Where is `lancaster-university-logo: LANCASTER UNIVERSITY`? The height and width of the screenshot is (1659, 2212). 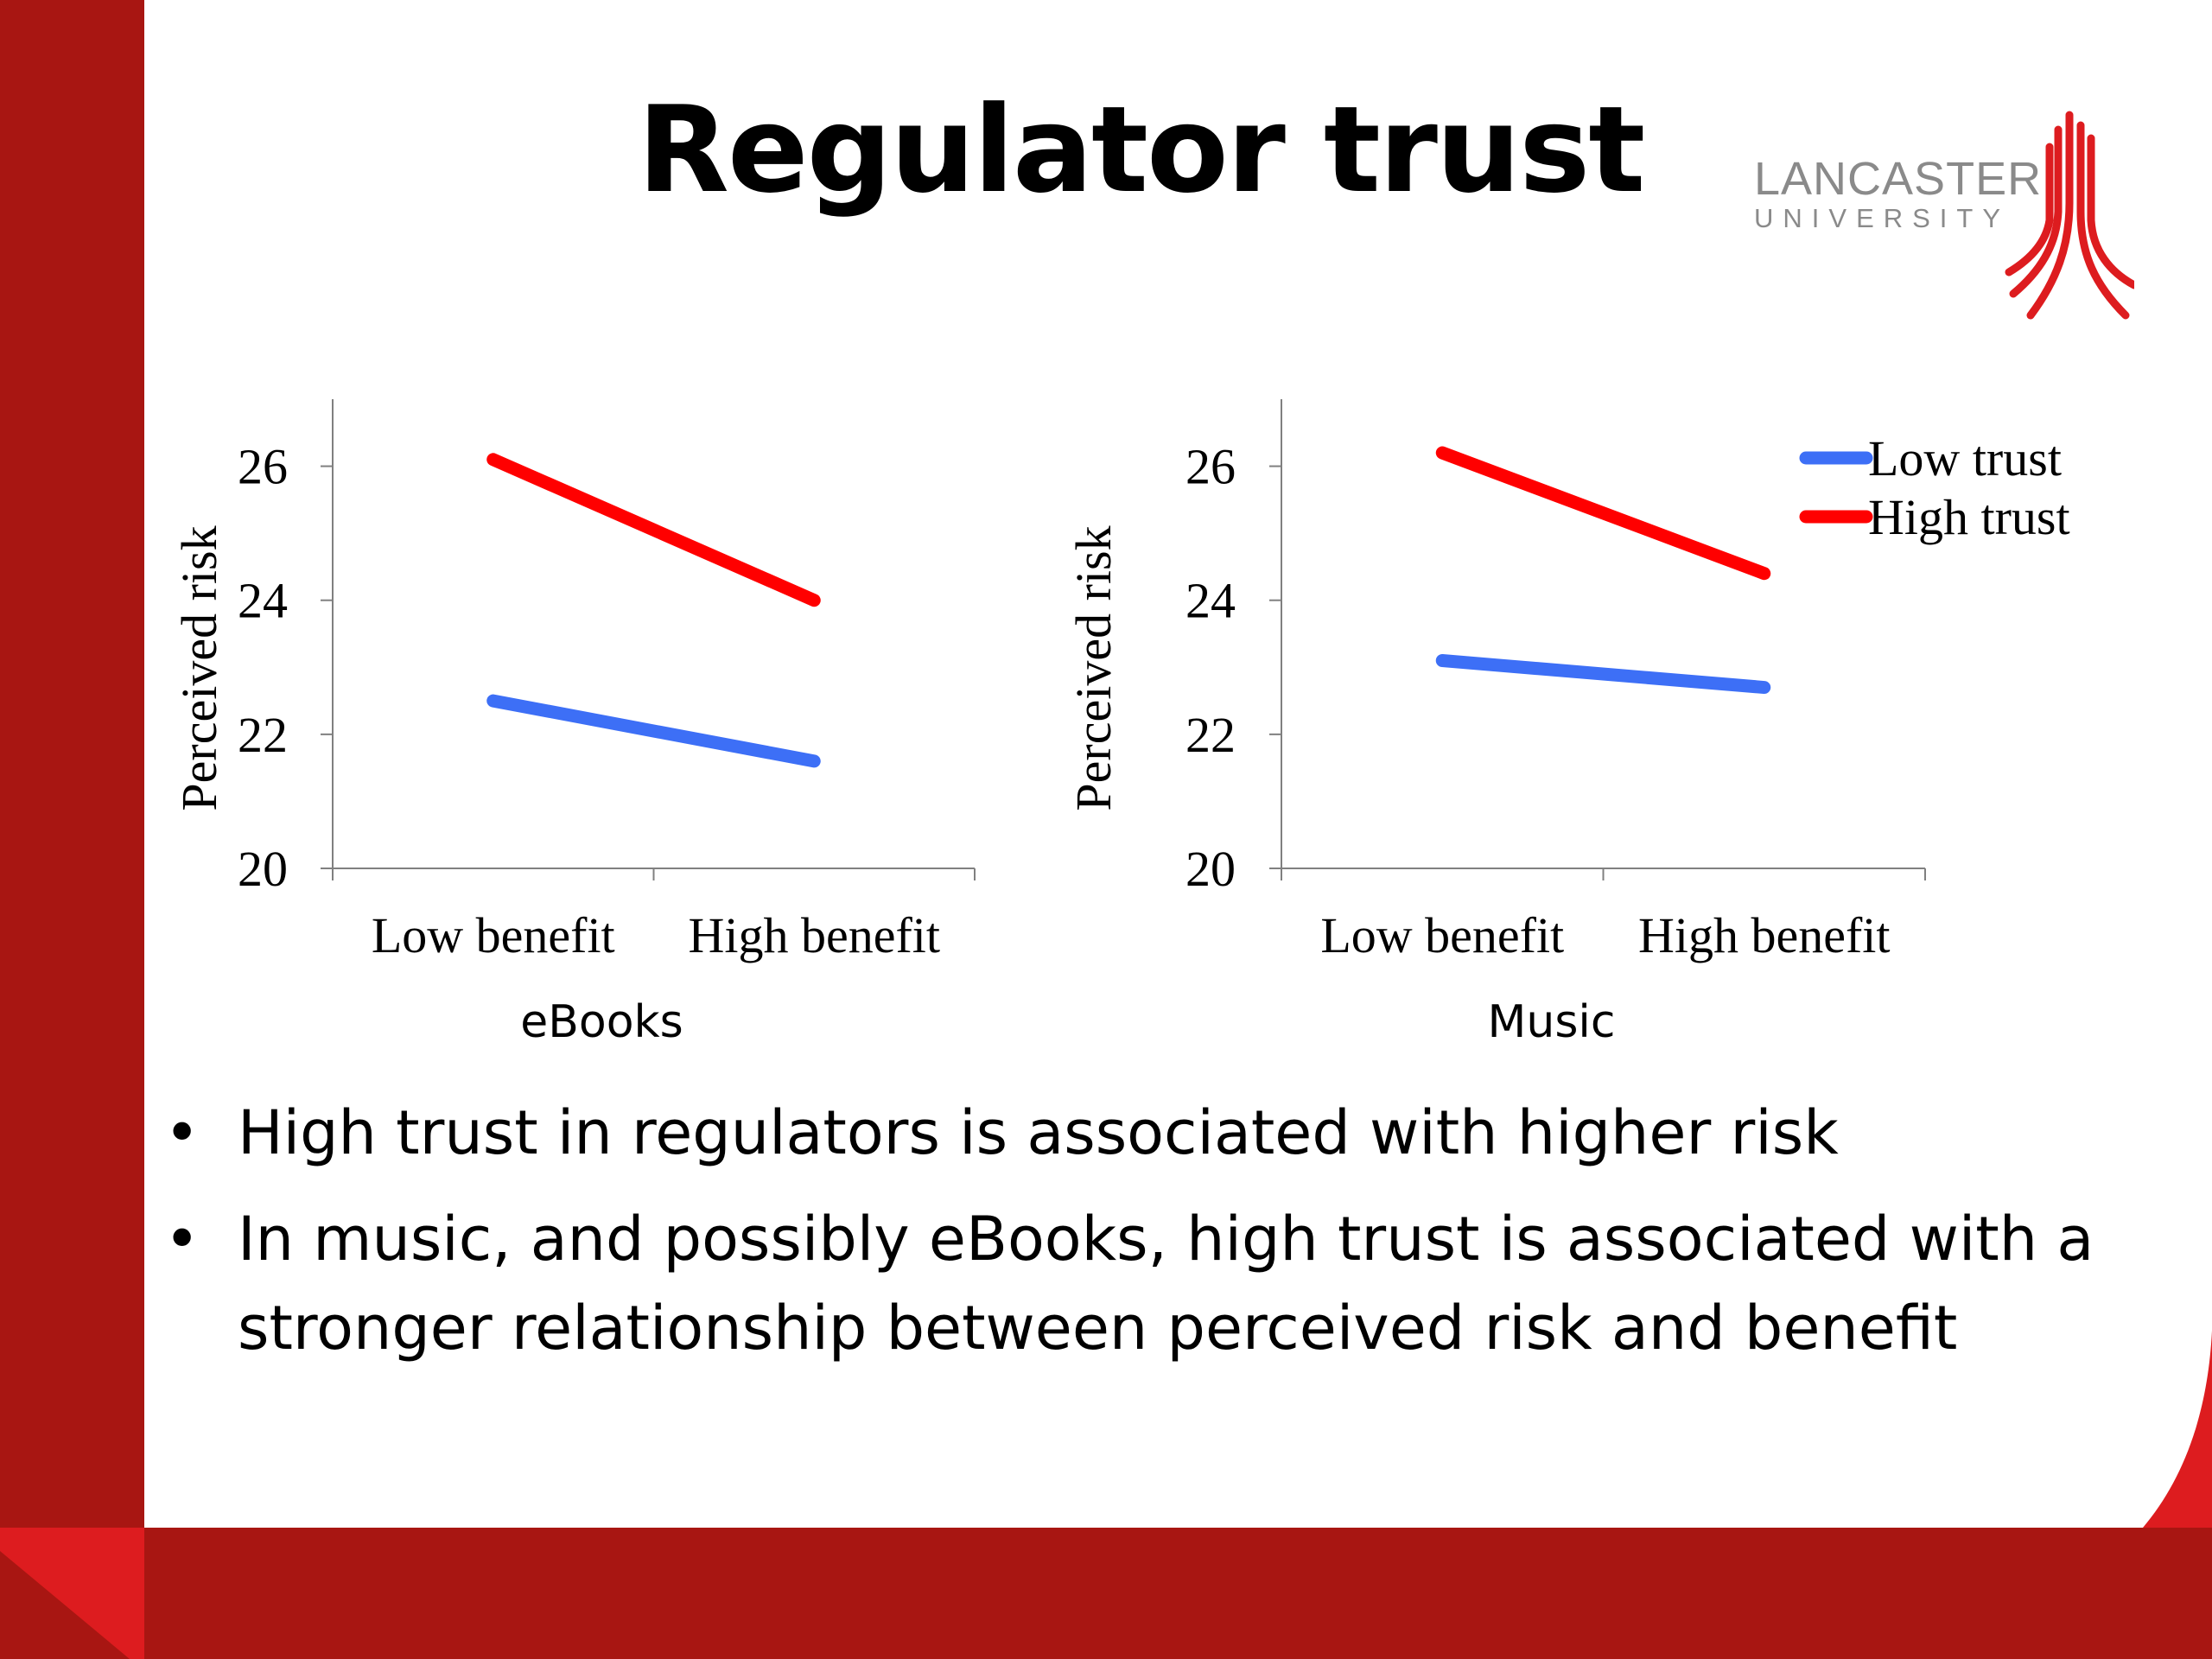 lancaster-university-logo: LANCASTER UNIVERSITY is located at coordinates (1944, 220).